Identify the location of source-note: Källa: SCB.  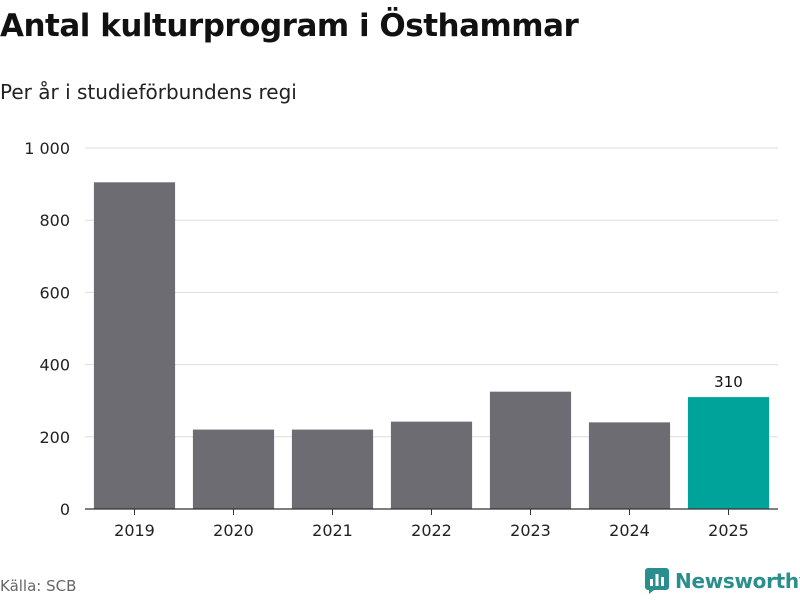
(38, 586).